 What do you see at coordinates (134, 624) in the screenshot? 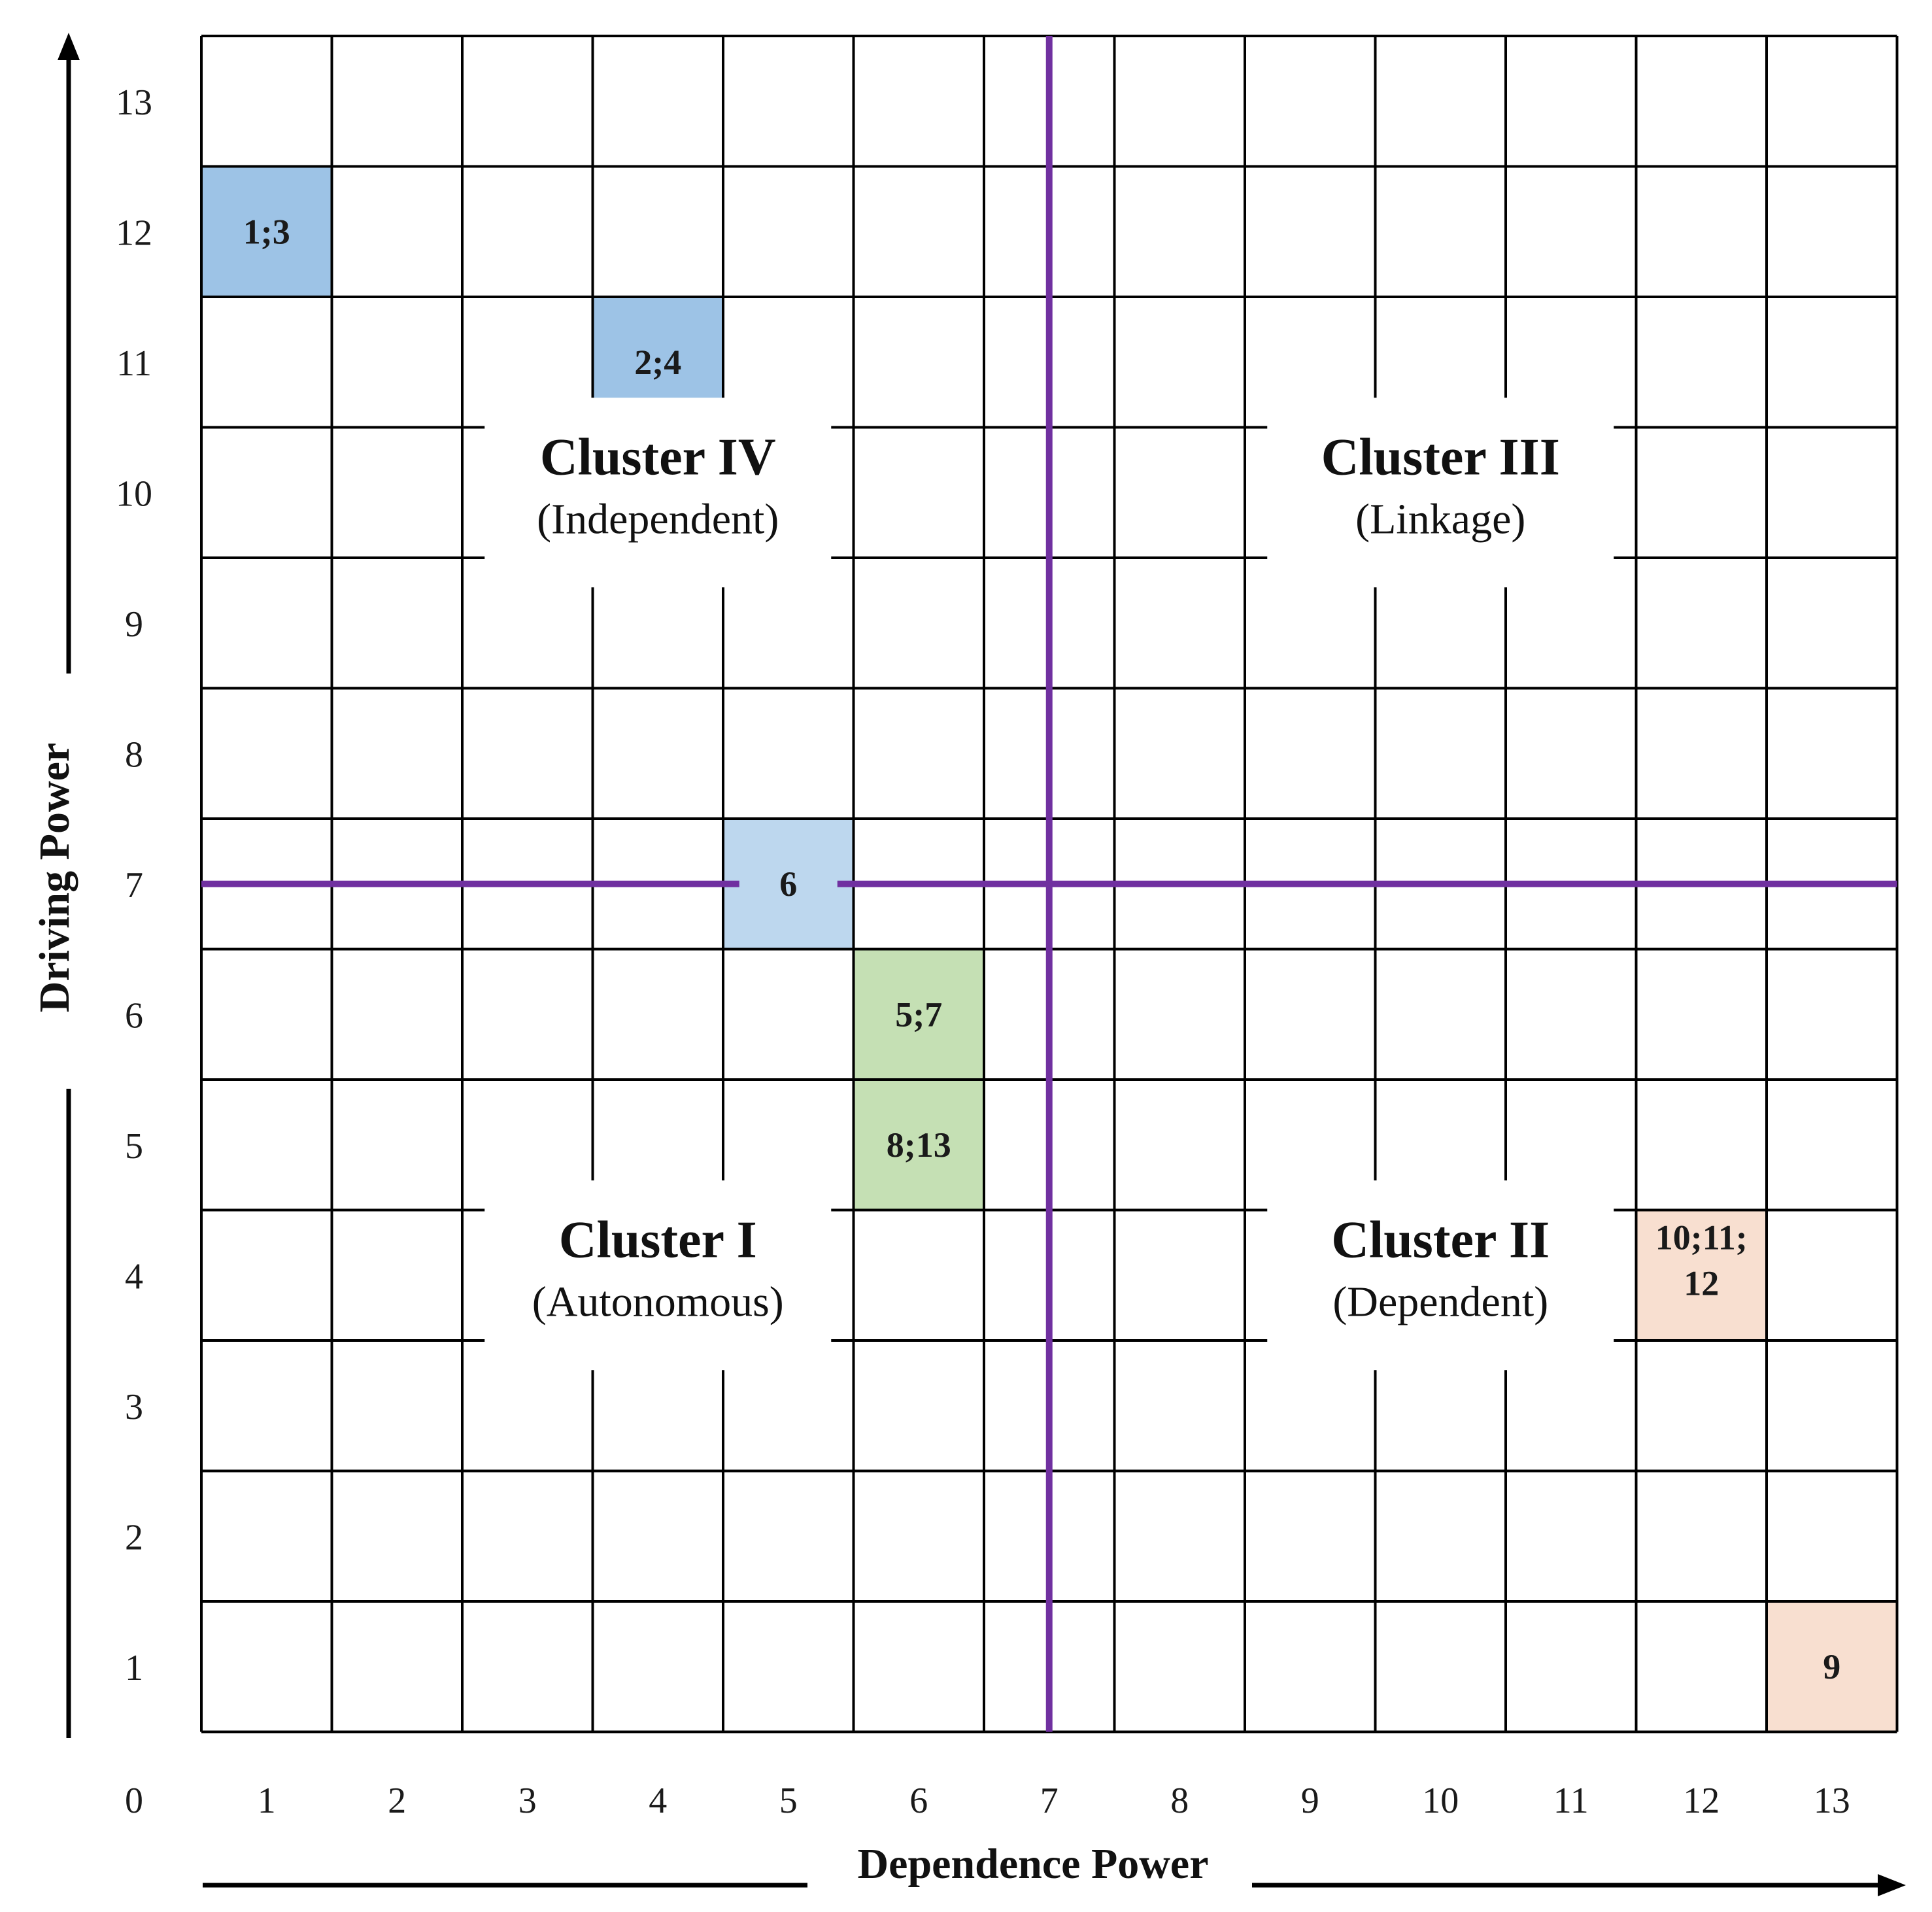
I see `y-tick-9: 9` at bounding box center [134, 624].